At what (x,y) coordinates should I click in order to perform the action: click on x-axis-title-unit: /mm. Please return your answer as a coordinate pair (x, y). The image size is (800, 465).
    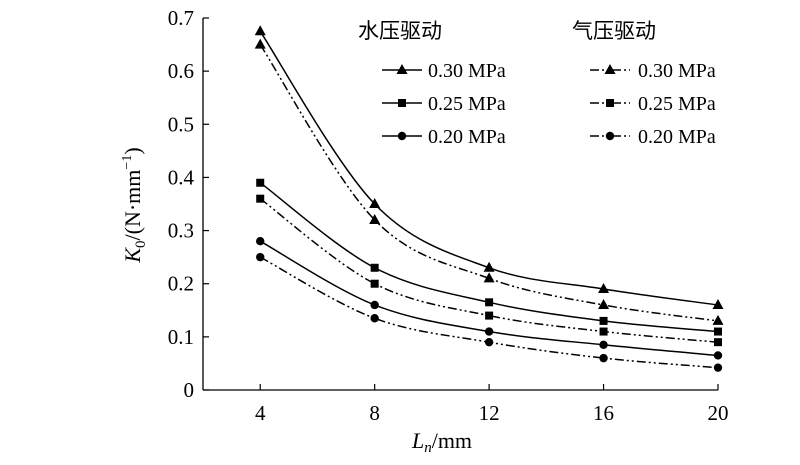
    Looking at the image, I should click on (452, 440).